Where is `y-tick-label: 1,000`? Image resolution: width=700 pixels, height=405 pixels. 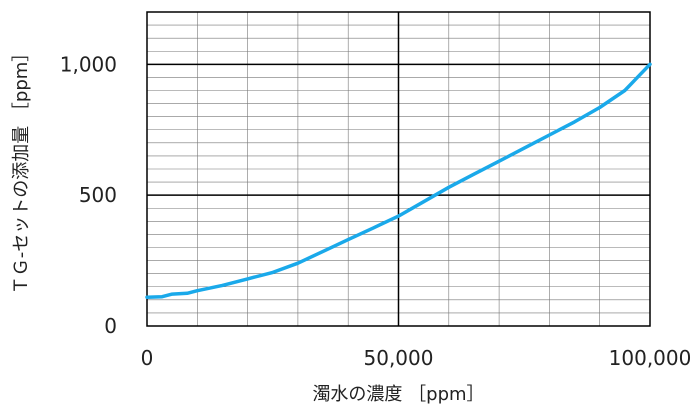
y-tick-label: 1,000 is located at coordinates (88, 64).